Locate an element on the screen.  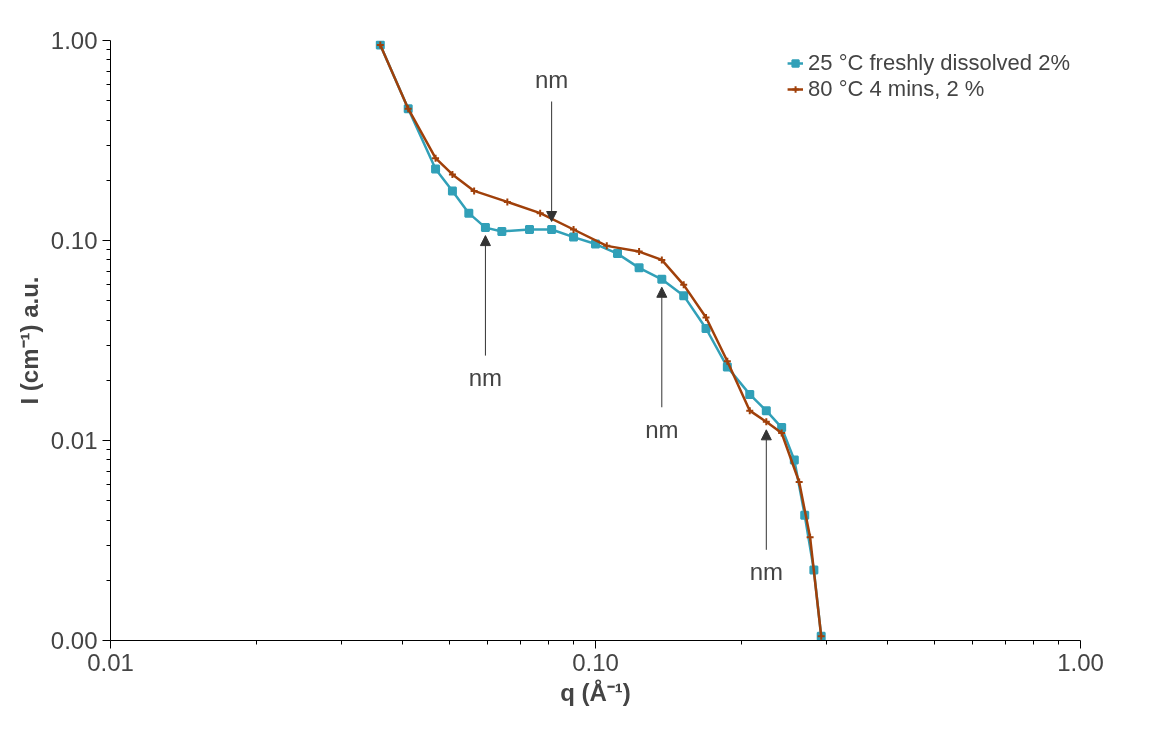
x-tick-label: 0.10 is located at coordinates (595, 662).